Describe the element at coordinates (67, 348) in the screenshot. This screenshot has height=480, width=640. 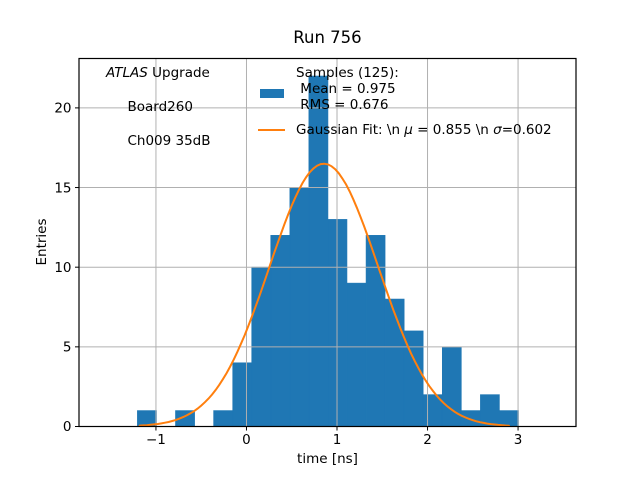
I see `y-tick-label: 5` at that location.